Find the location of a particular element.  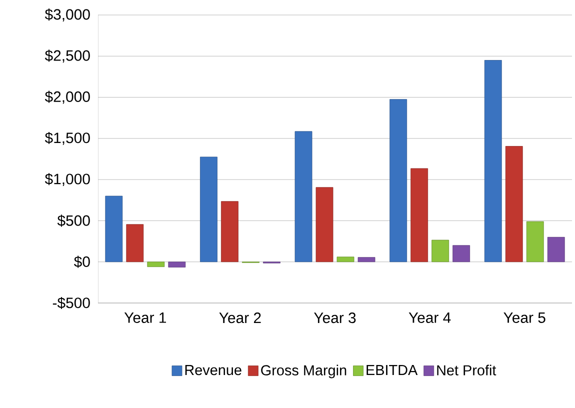

x-tick-label: Year 3 is located at coordinates (335, 318).